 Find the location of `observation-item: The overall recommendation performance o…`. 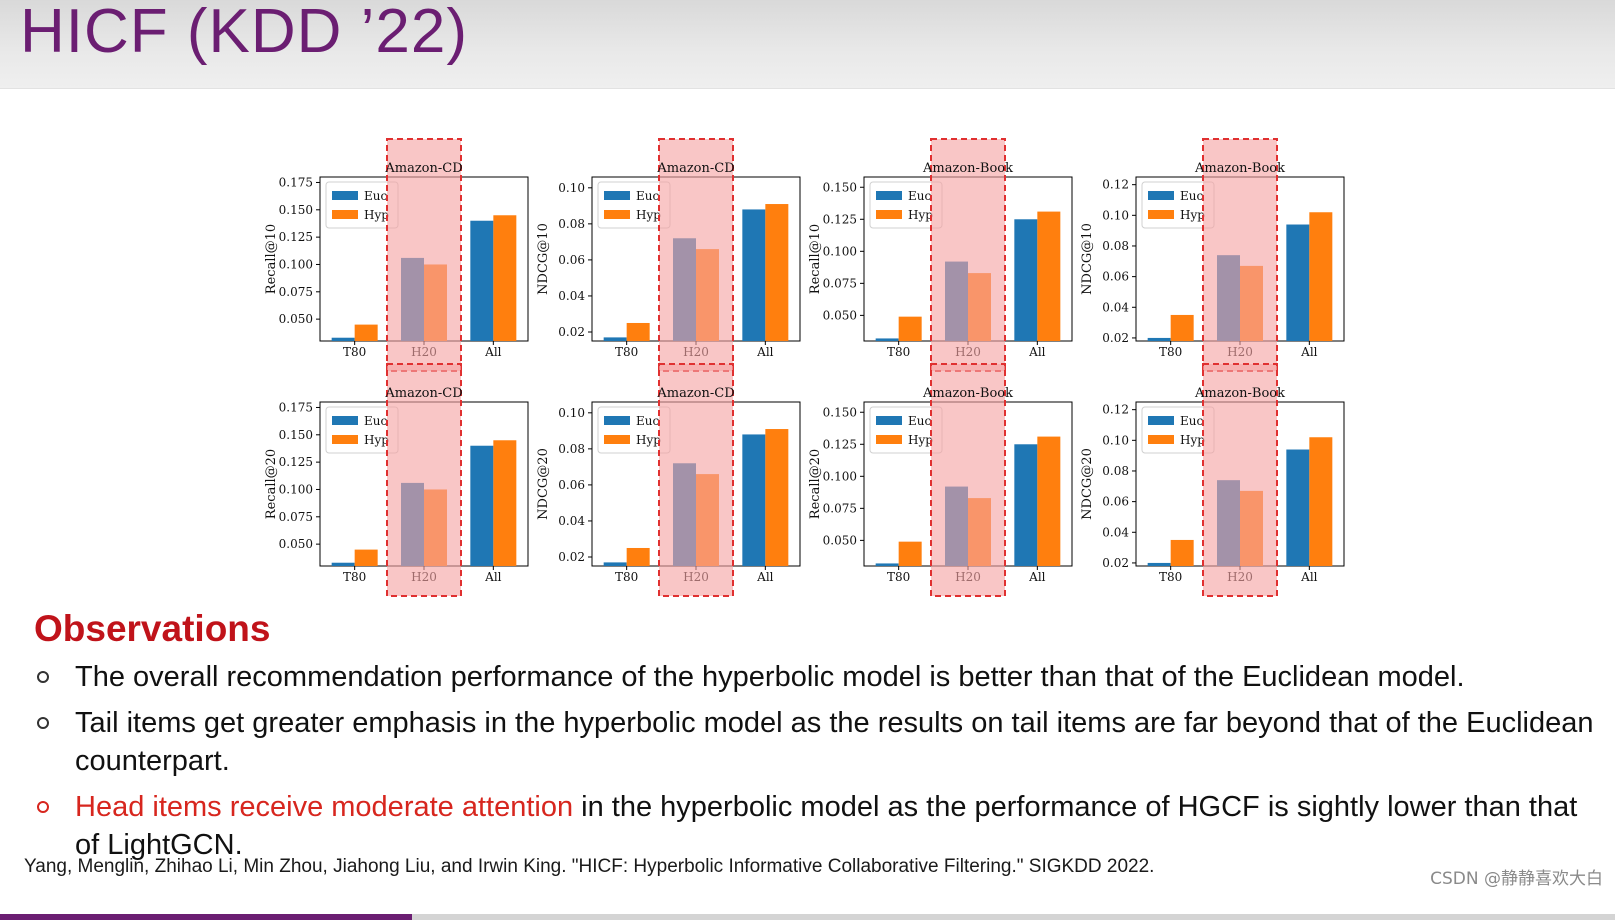

observation-item: The overall recommendation performance o… is located at coordinates (814, 677).